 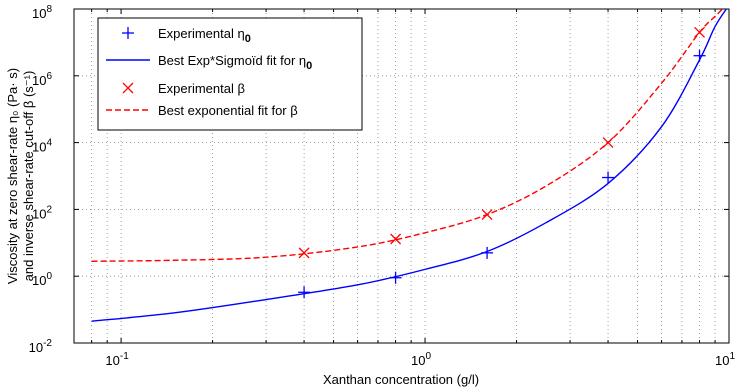 What do you see at coordinates (47, 343) in the screenshot?
I see `y-tick-exponent: -2` at bounding box center [47, 343].